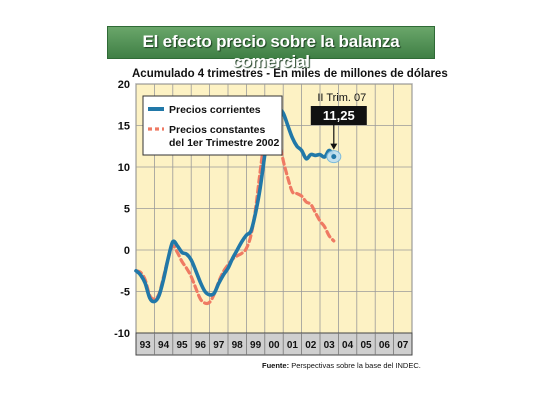 This screenshot has width=540, height=405. I want to click on y-tick-label: 20, so click(124, 85).